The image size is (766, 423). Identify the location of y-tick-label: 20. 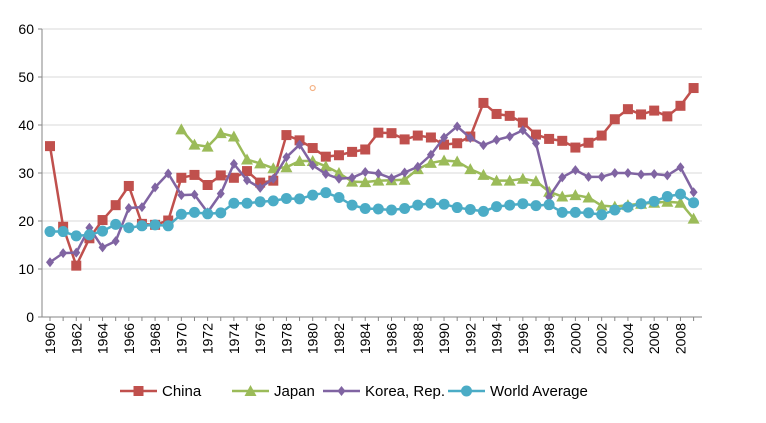
(26, 221).